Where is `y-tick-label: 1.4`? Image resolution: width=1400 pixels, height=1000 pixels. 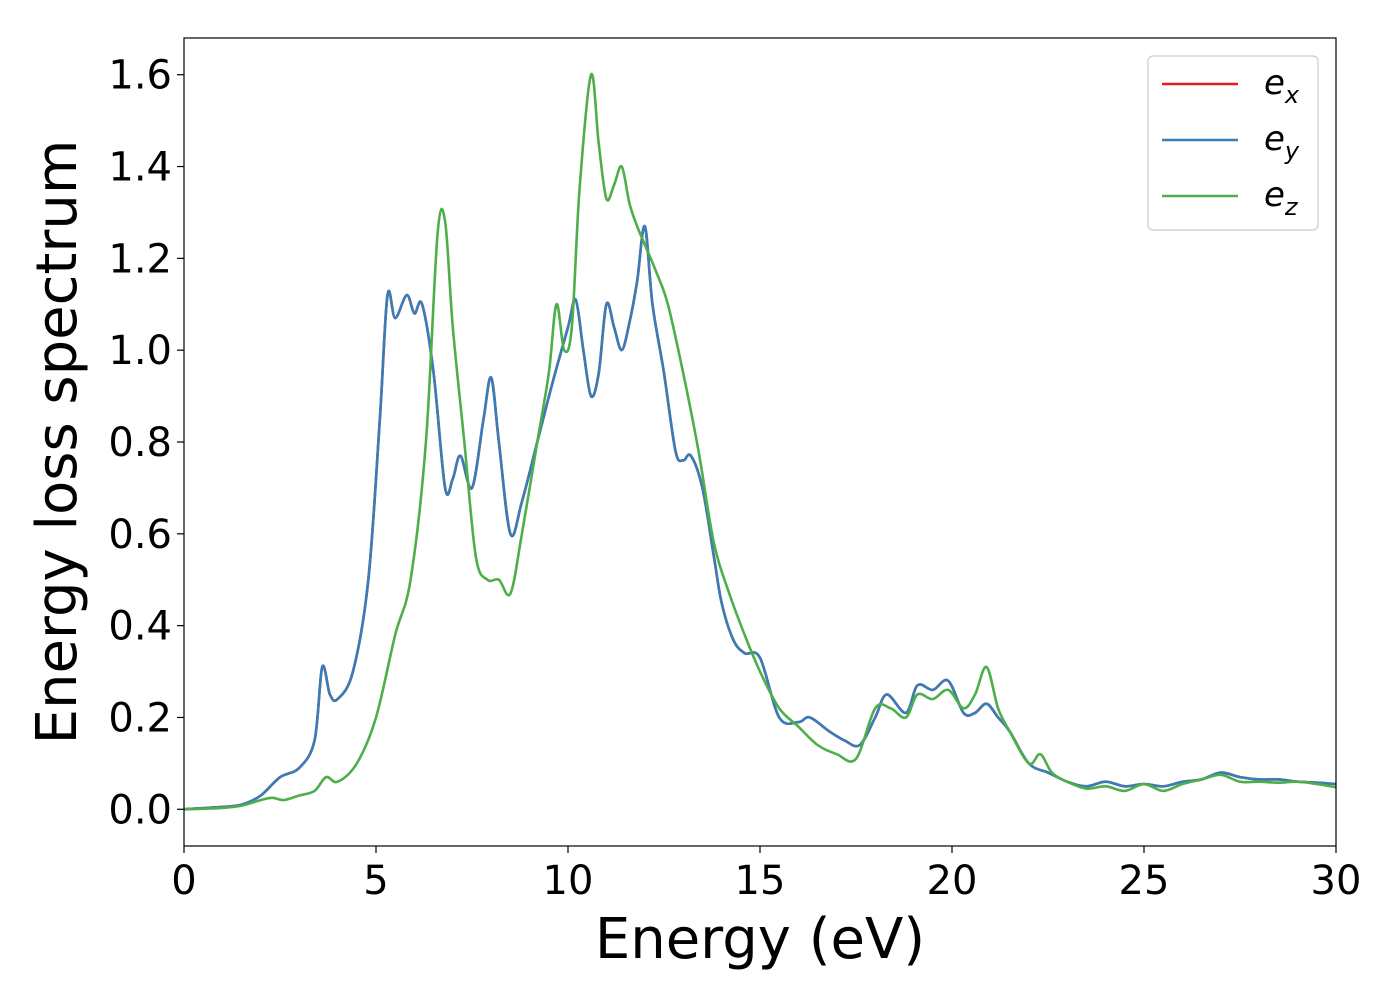
y-tick-label: 1.4 is located at coordinates (140, 168).